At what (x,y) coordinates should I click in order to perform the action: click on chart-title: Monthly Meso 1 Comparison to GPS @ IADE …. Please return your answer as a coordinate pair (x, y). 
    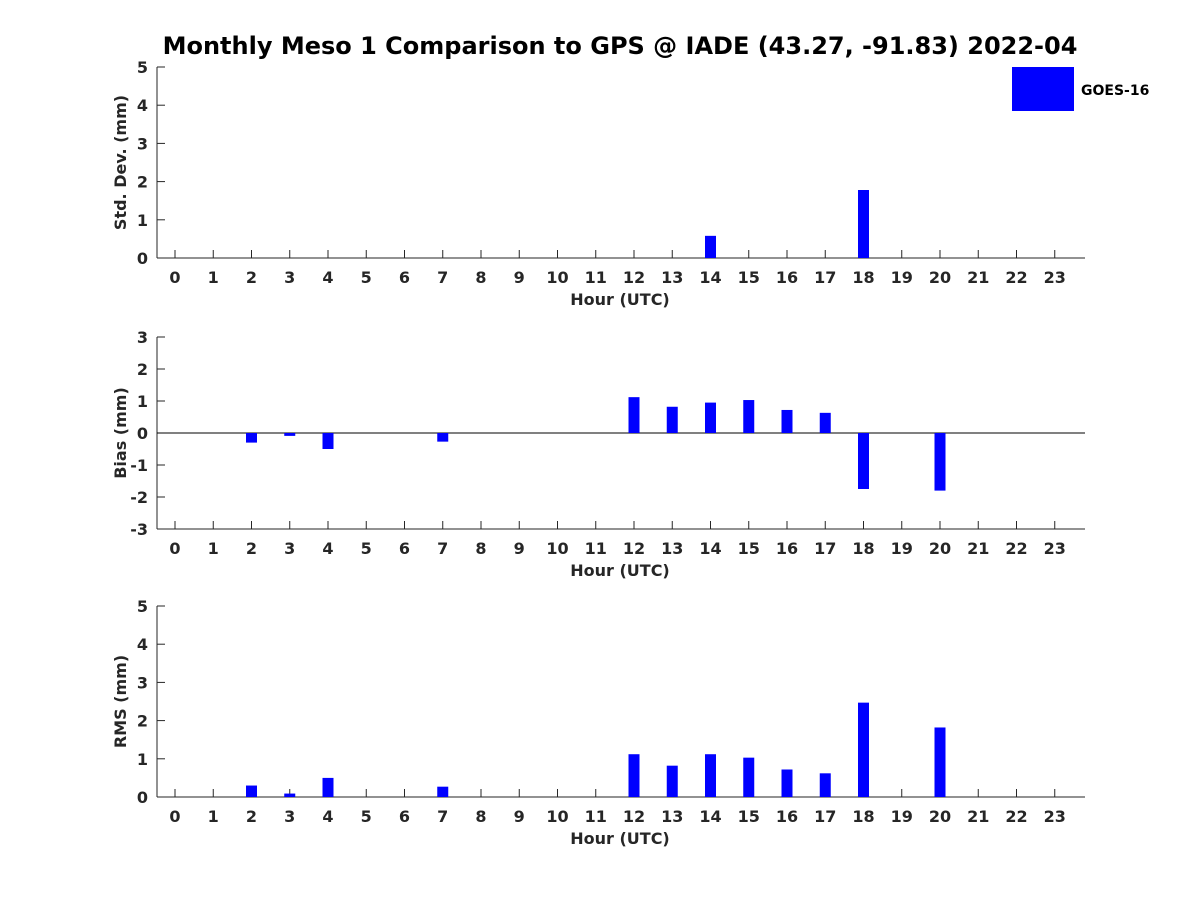
    Looking at the image, I should click on (620, 46).